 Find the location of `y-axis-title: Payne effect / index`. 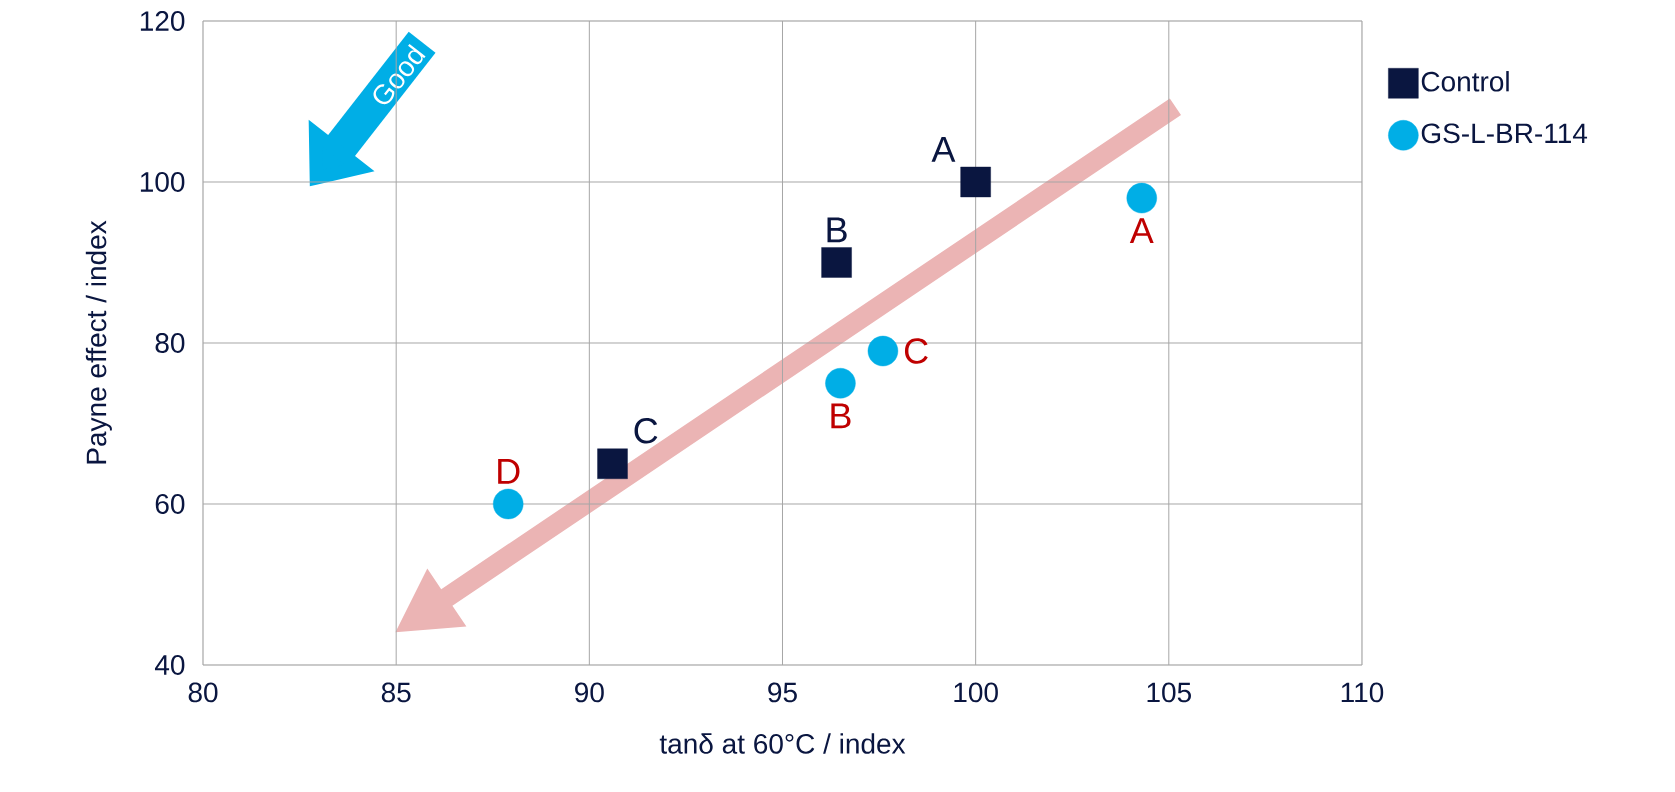

y-axis-title: Payne effect / index is located at coordinates (98, 342).